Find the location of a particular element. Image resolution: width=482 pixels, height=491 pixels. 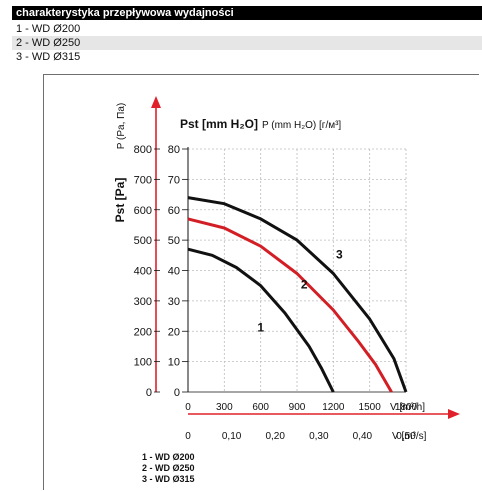

y-title-pa: Pst [Pa] is located at coordinates (120, 200).